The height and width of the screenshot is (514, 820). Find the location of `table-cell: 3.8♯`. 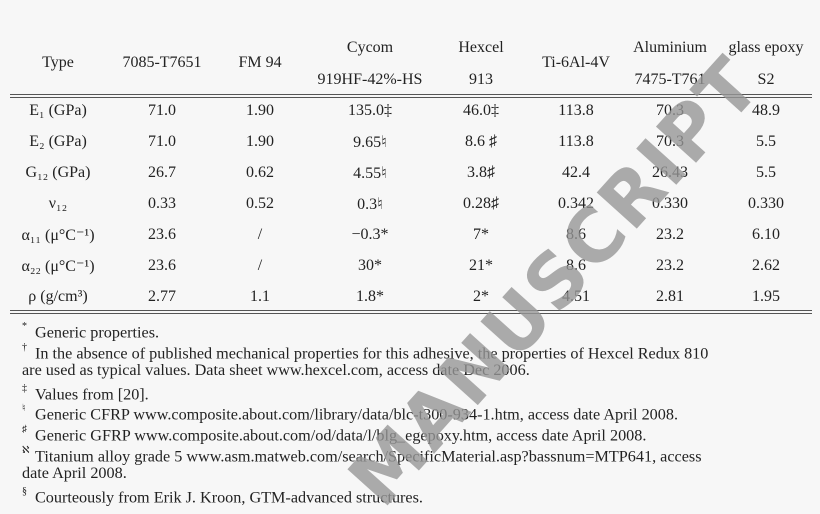

table-cell: 3.8♯ is located at coordinates (481, 172).